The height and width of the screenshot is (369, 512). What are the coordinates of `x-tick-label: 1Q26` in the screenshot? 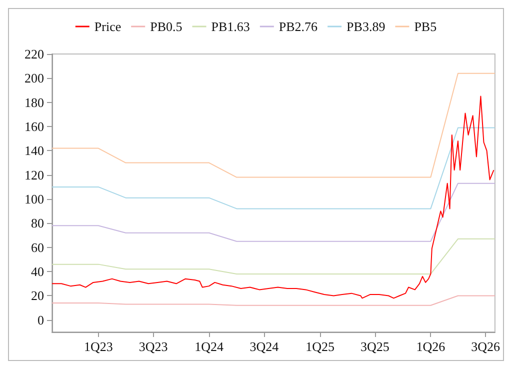 It's located at (431, 346).